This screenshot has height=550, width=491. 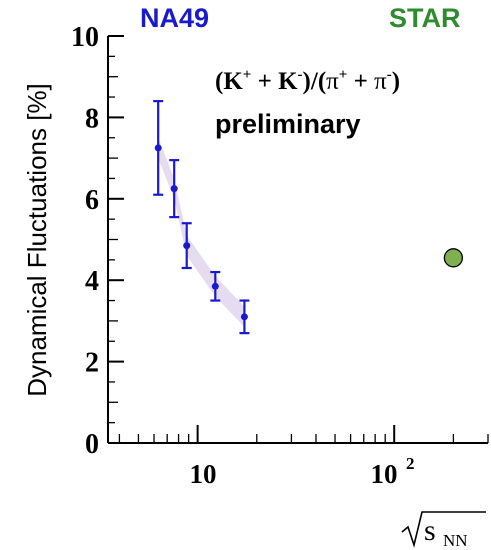 I want to click on x-axis-label-sub: NN, so click(x=455, y=540).